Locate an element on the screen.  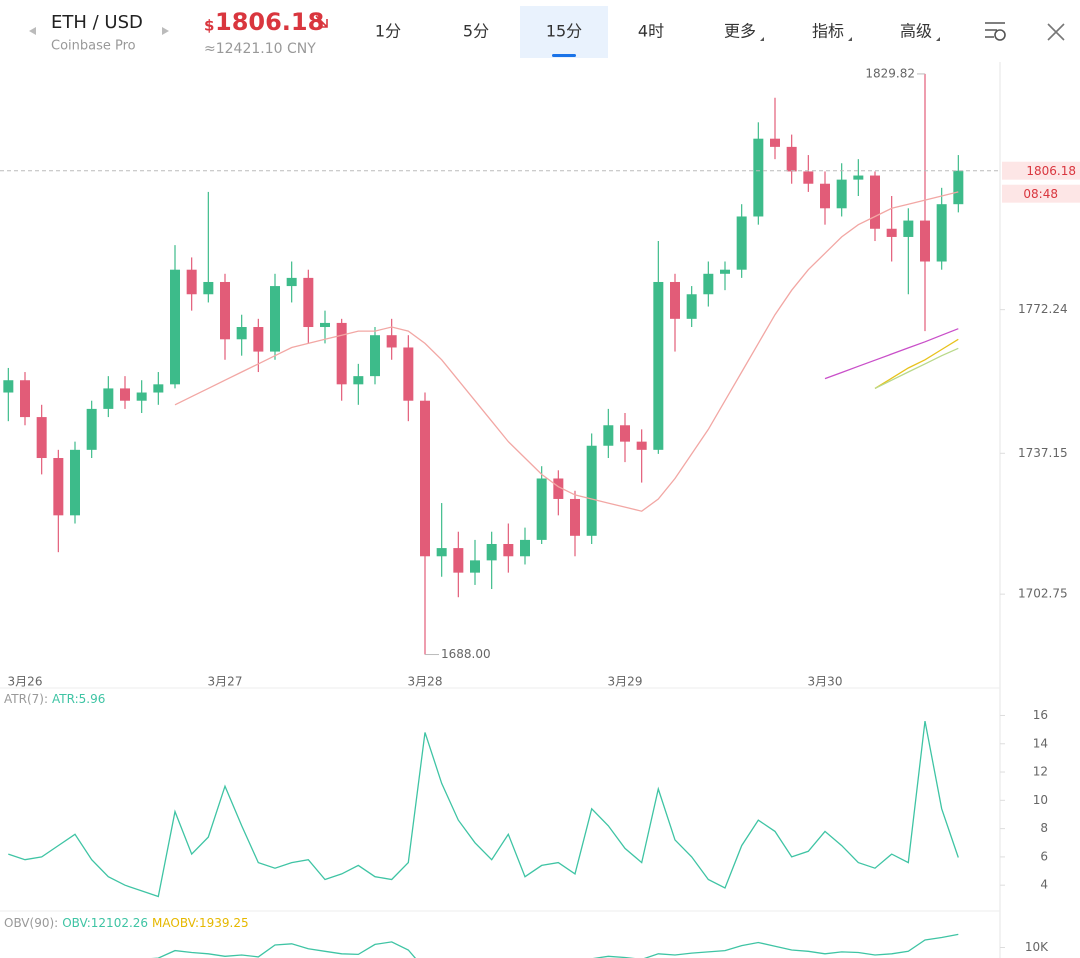
tab: 4时 is located at coordinates (651, 31).